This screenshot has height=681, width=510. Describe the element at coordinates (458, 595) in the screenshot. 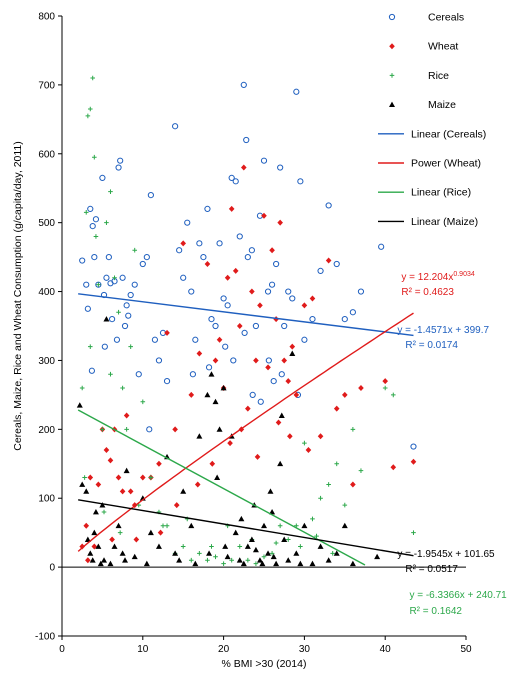

I see `trendline-equation-rice: y = -6.3366x + 240.71` at that location.